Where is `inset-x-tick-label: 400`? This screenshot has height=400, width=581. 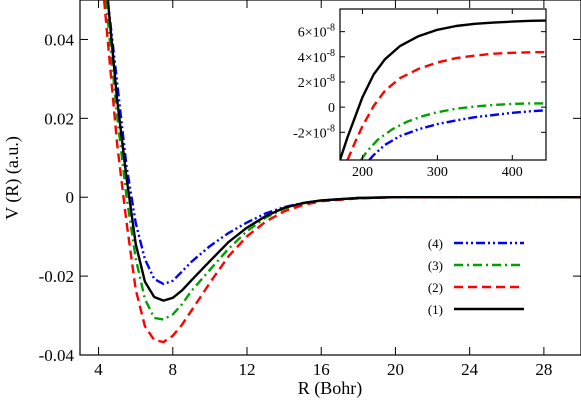 inset-x-tick-label: 400 is located at coordinates (512, 172).